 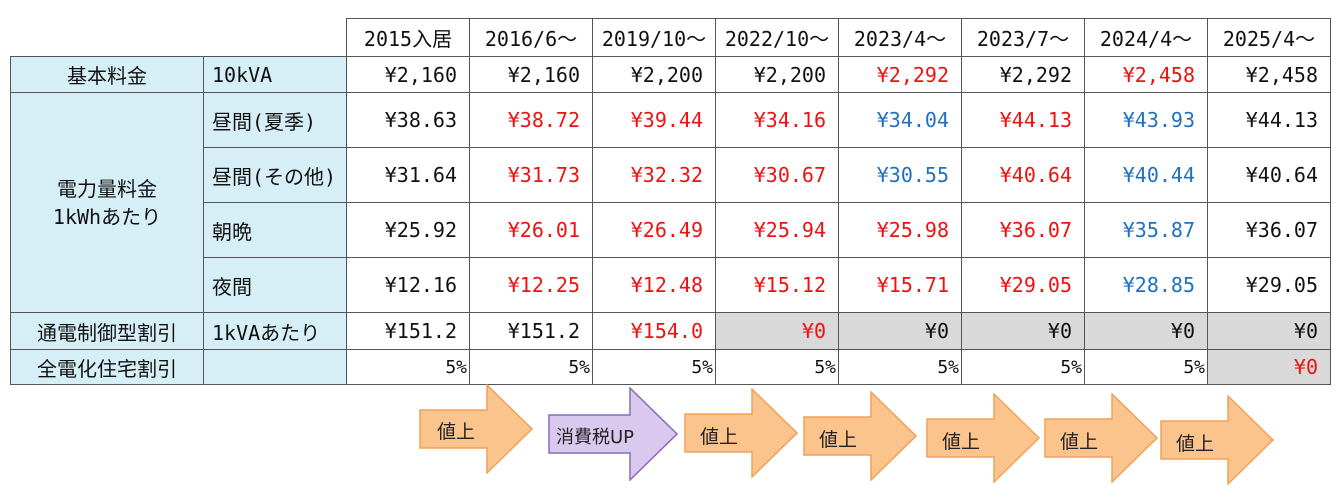 I want to click on arrow-tax-up: 消費税UP, so click(x=613, y=434).